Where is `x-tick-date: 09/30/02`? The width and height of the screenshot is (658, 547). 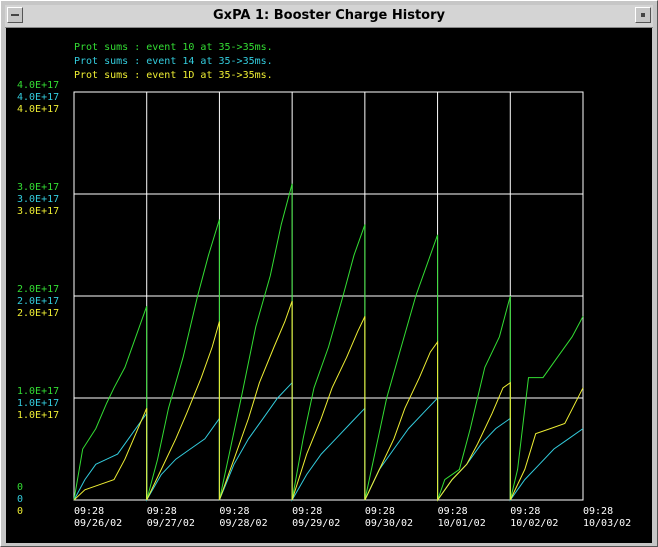 x-tick-date: 09/30/02 is located at coordinates (389, 523).